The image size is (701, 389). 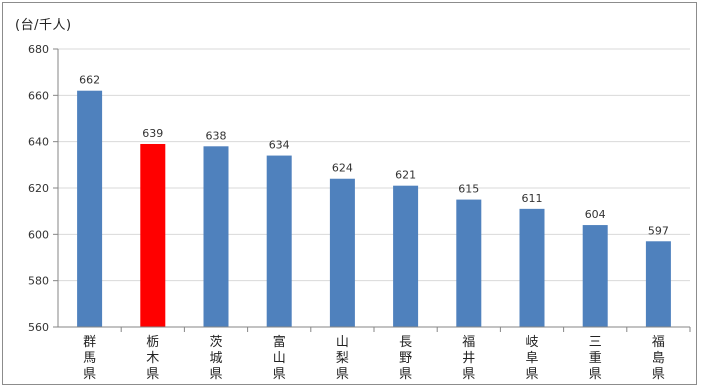 What do you see at coordinates (38, 234) in the screenshot?
I see `y-tick-label: 600` at bounding box center [38, 234].